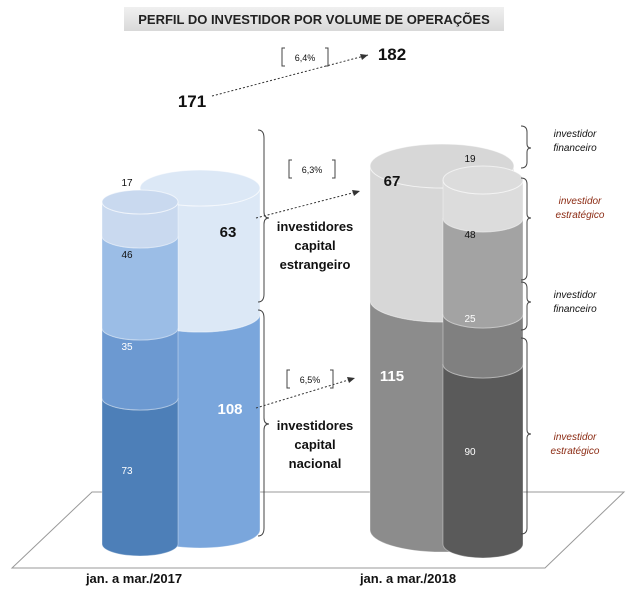 The width and height of the screenshot is (640, 601). Describe the element at coordinates (315, 463) in the screenshot. I see `group-label-national-l3: nacional` at that location.